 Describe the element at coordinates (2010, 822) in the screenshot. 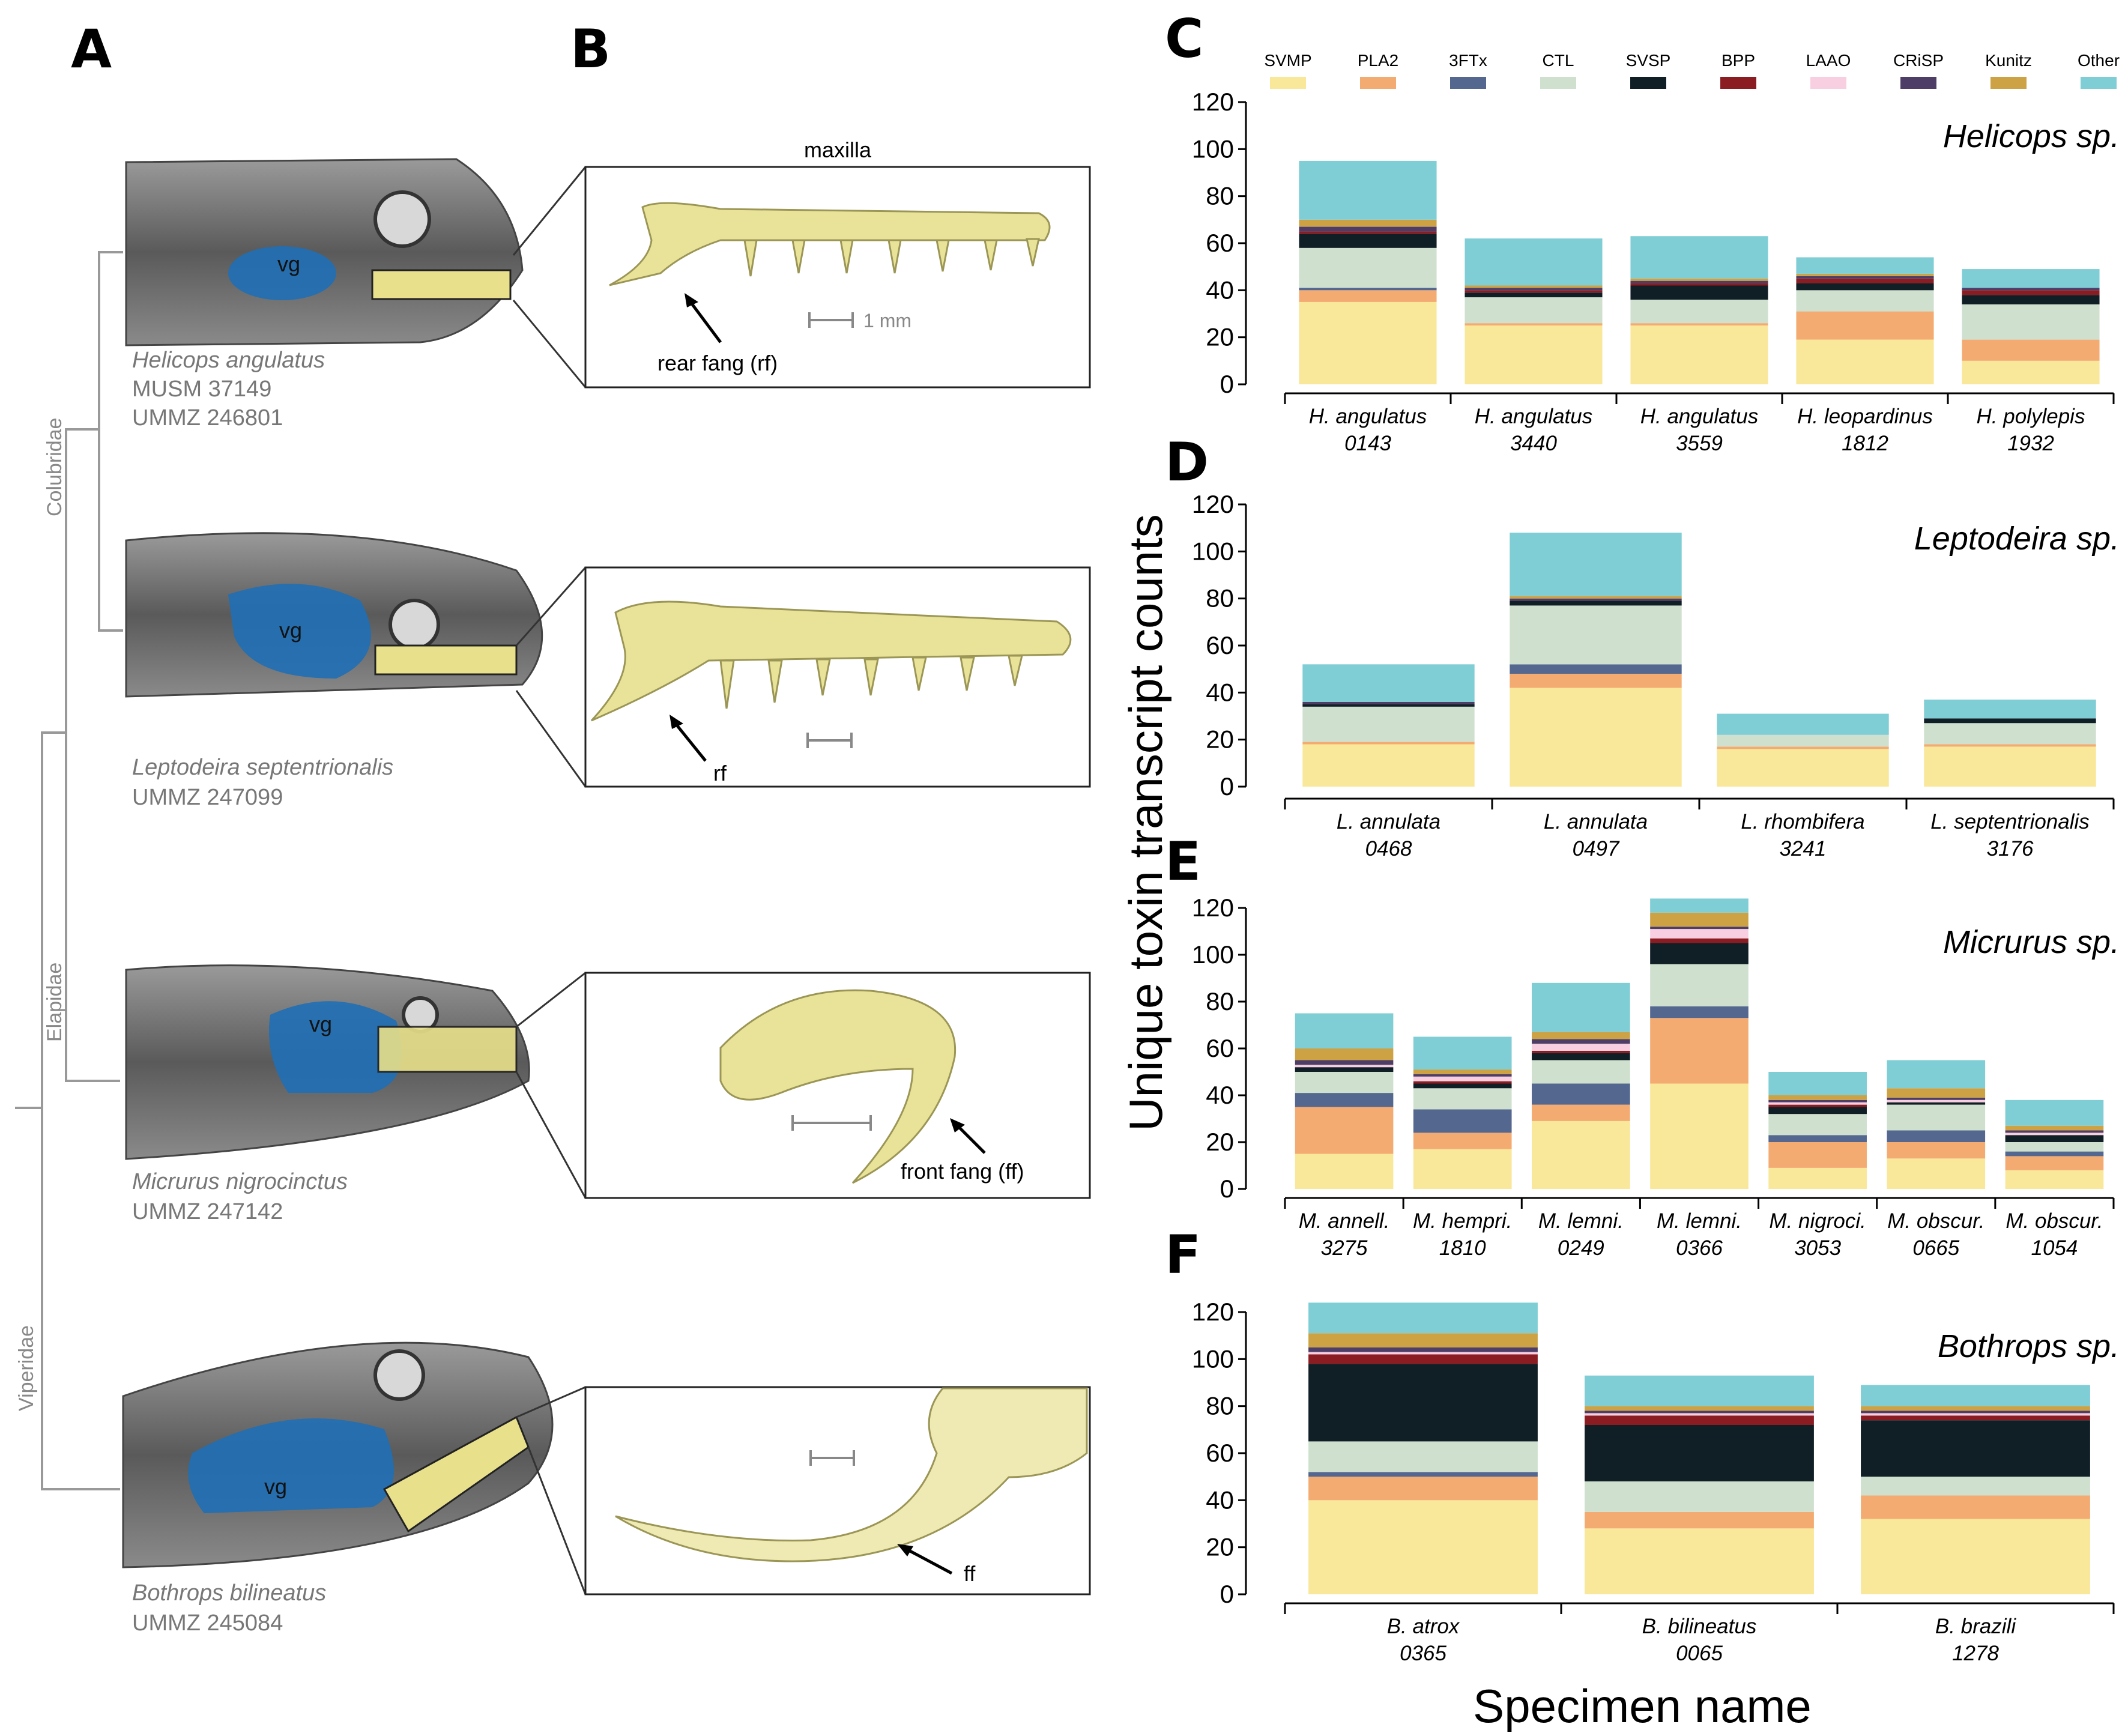

I see `x-tick-label: L. septentrionalis` at that location.